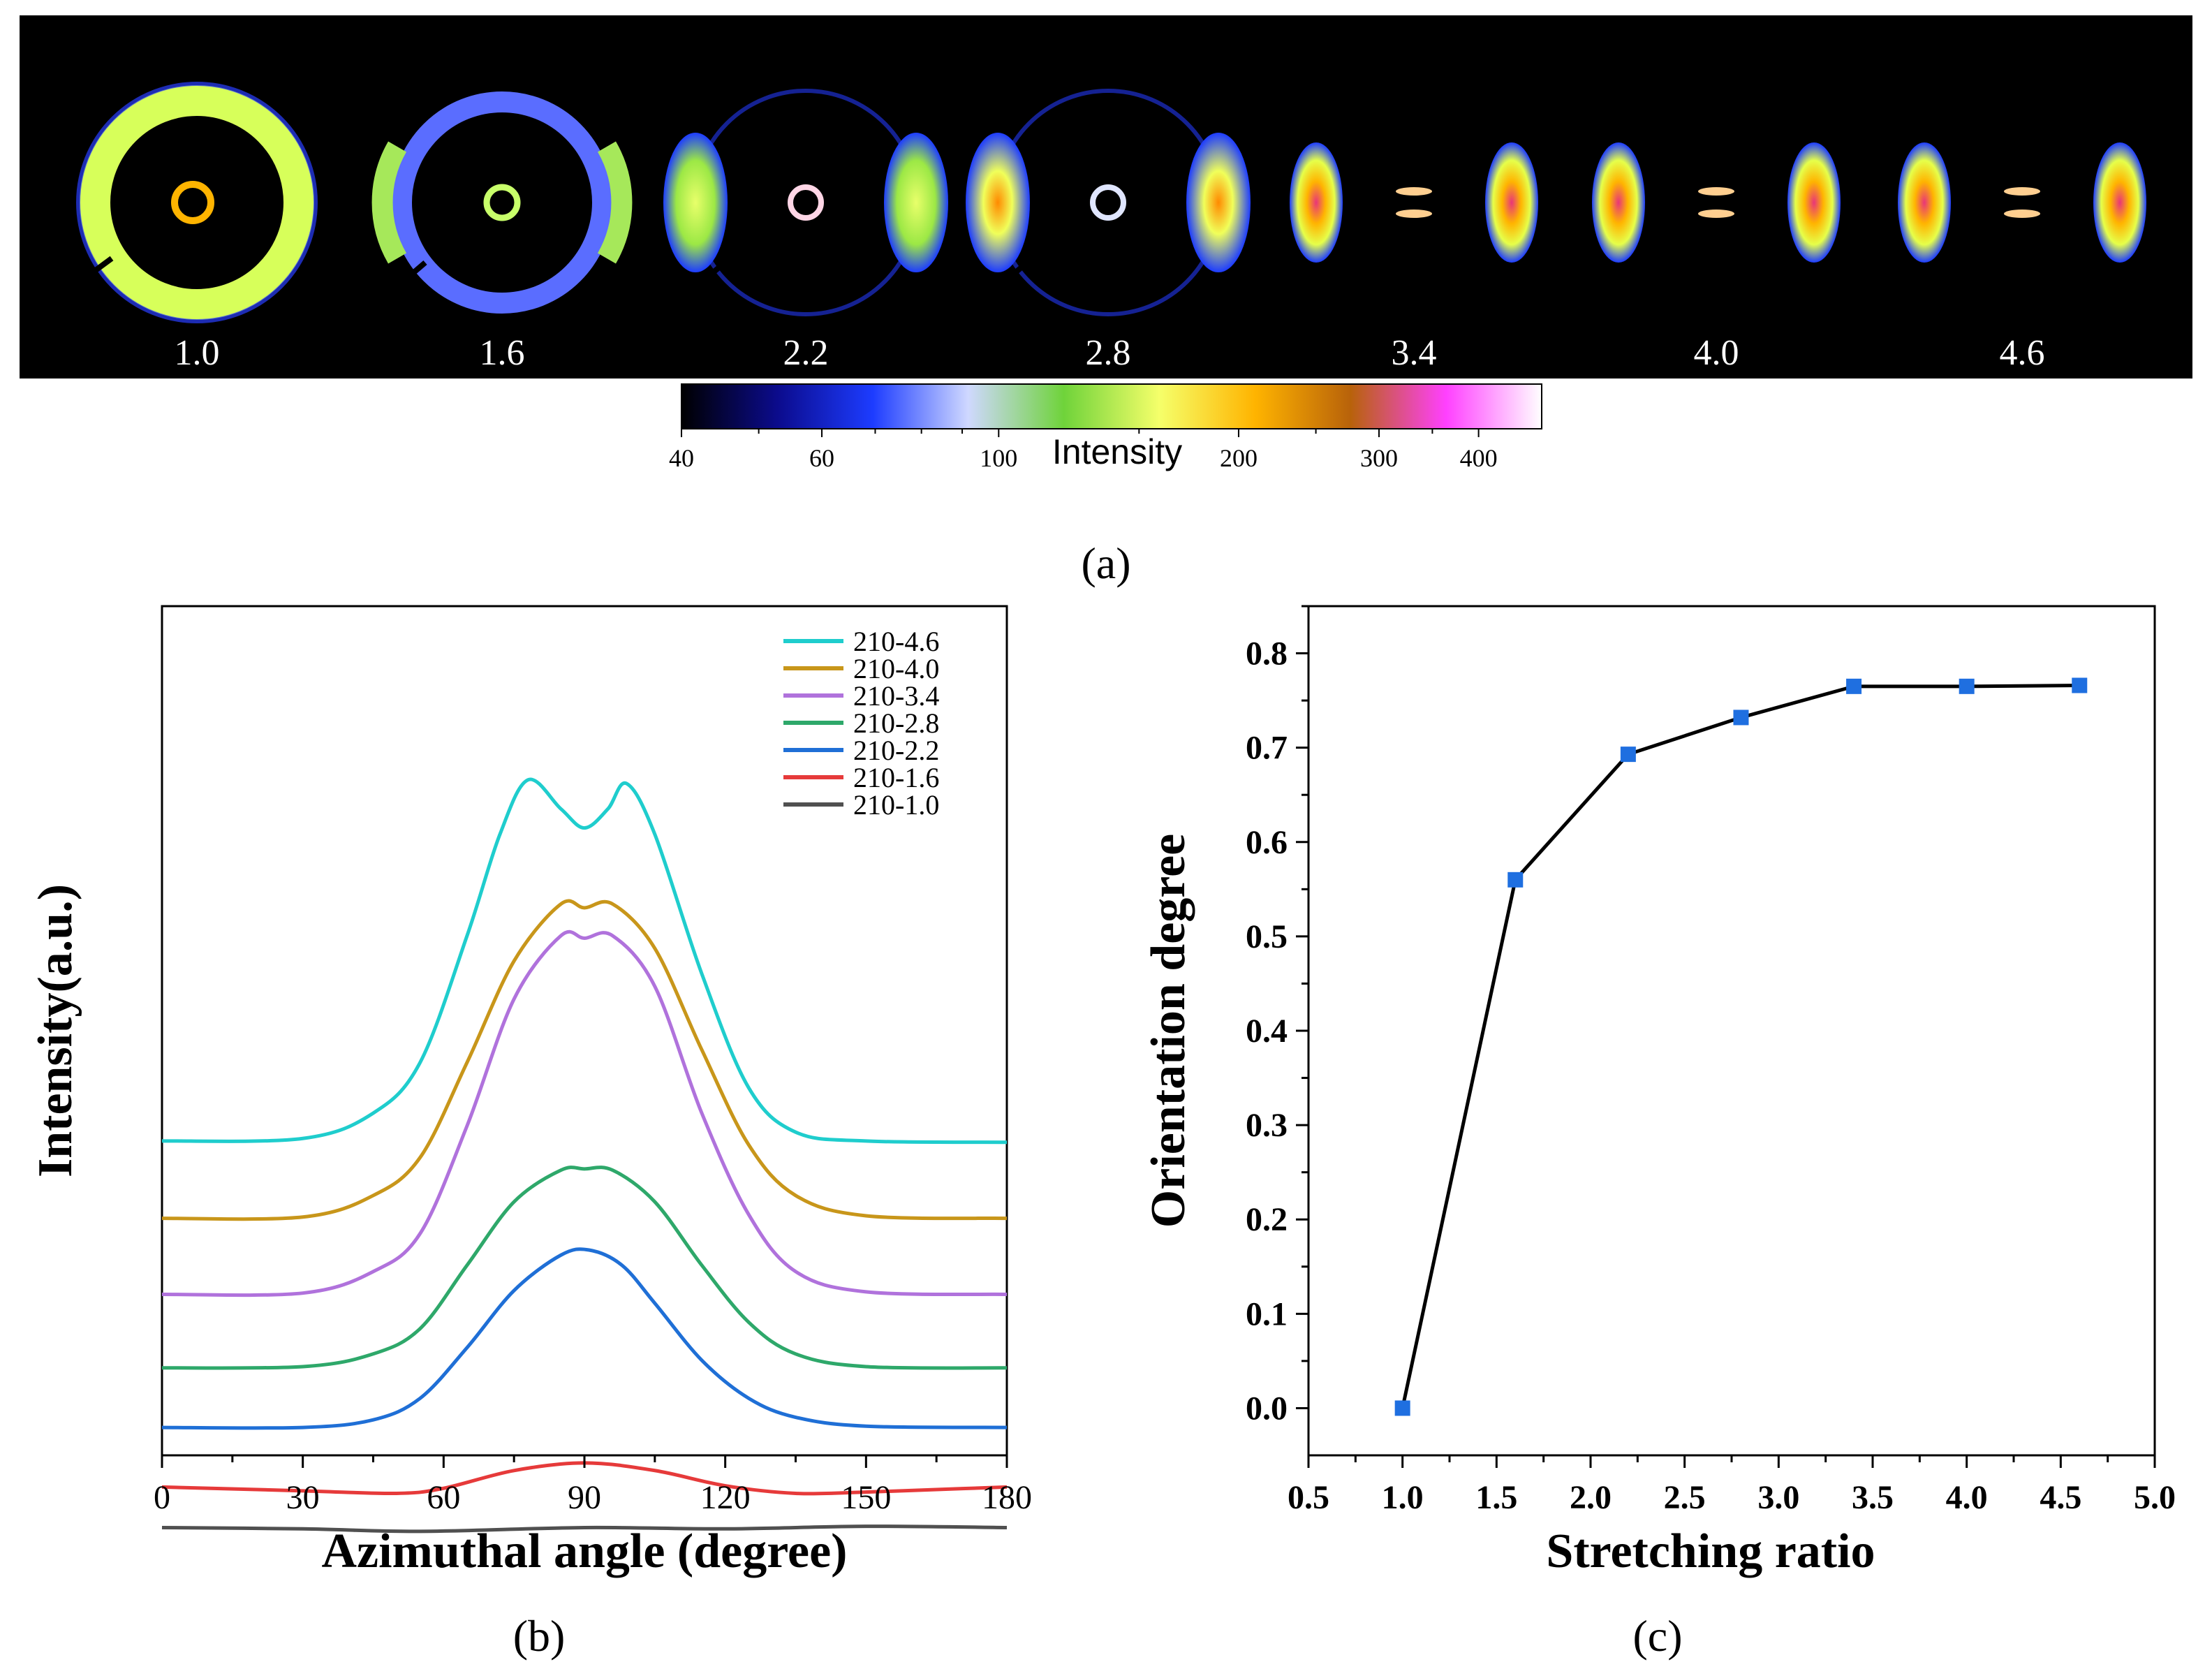  Describe the element at coordinates (162, 1497) in the screenshot. I see `x-tick-label-b: 0` at that location.